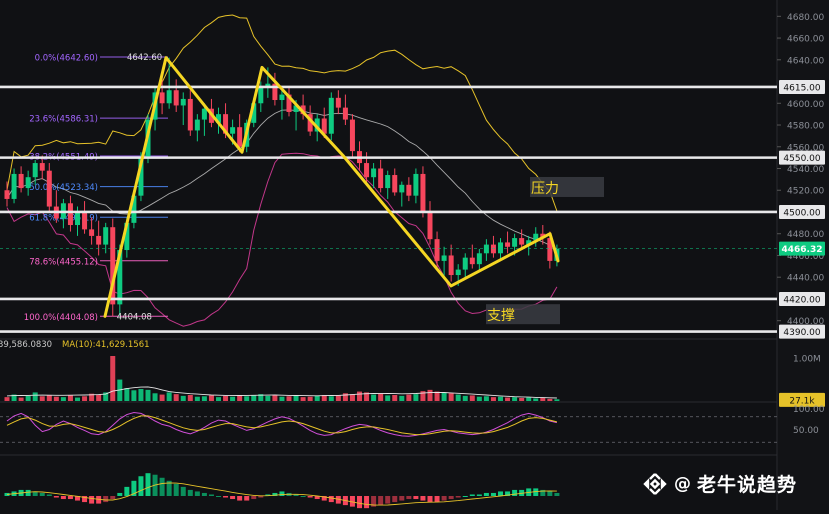 Image resolution: width=829 pixels, height=514 pixels. What do you see at coordinates (806, 431) in the screenshot?
I see `oscillator-tick-label: 50.00` at bounding box center [806, 431].